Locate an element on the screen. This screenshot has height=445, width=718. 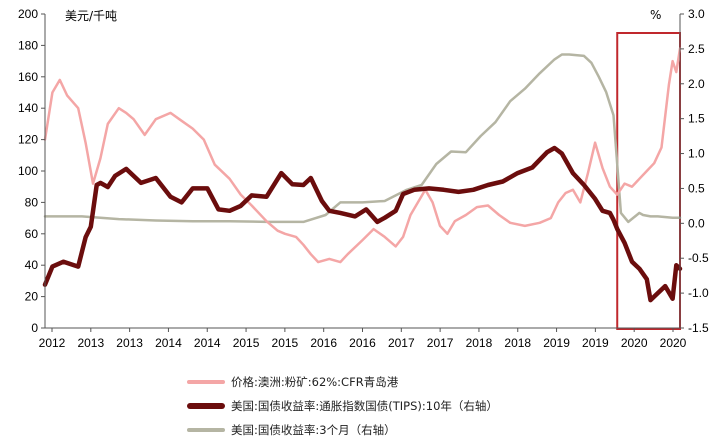
right-tick-label: 0.5 is located at coordinates (696, 188).